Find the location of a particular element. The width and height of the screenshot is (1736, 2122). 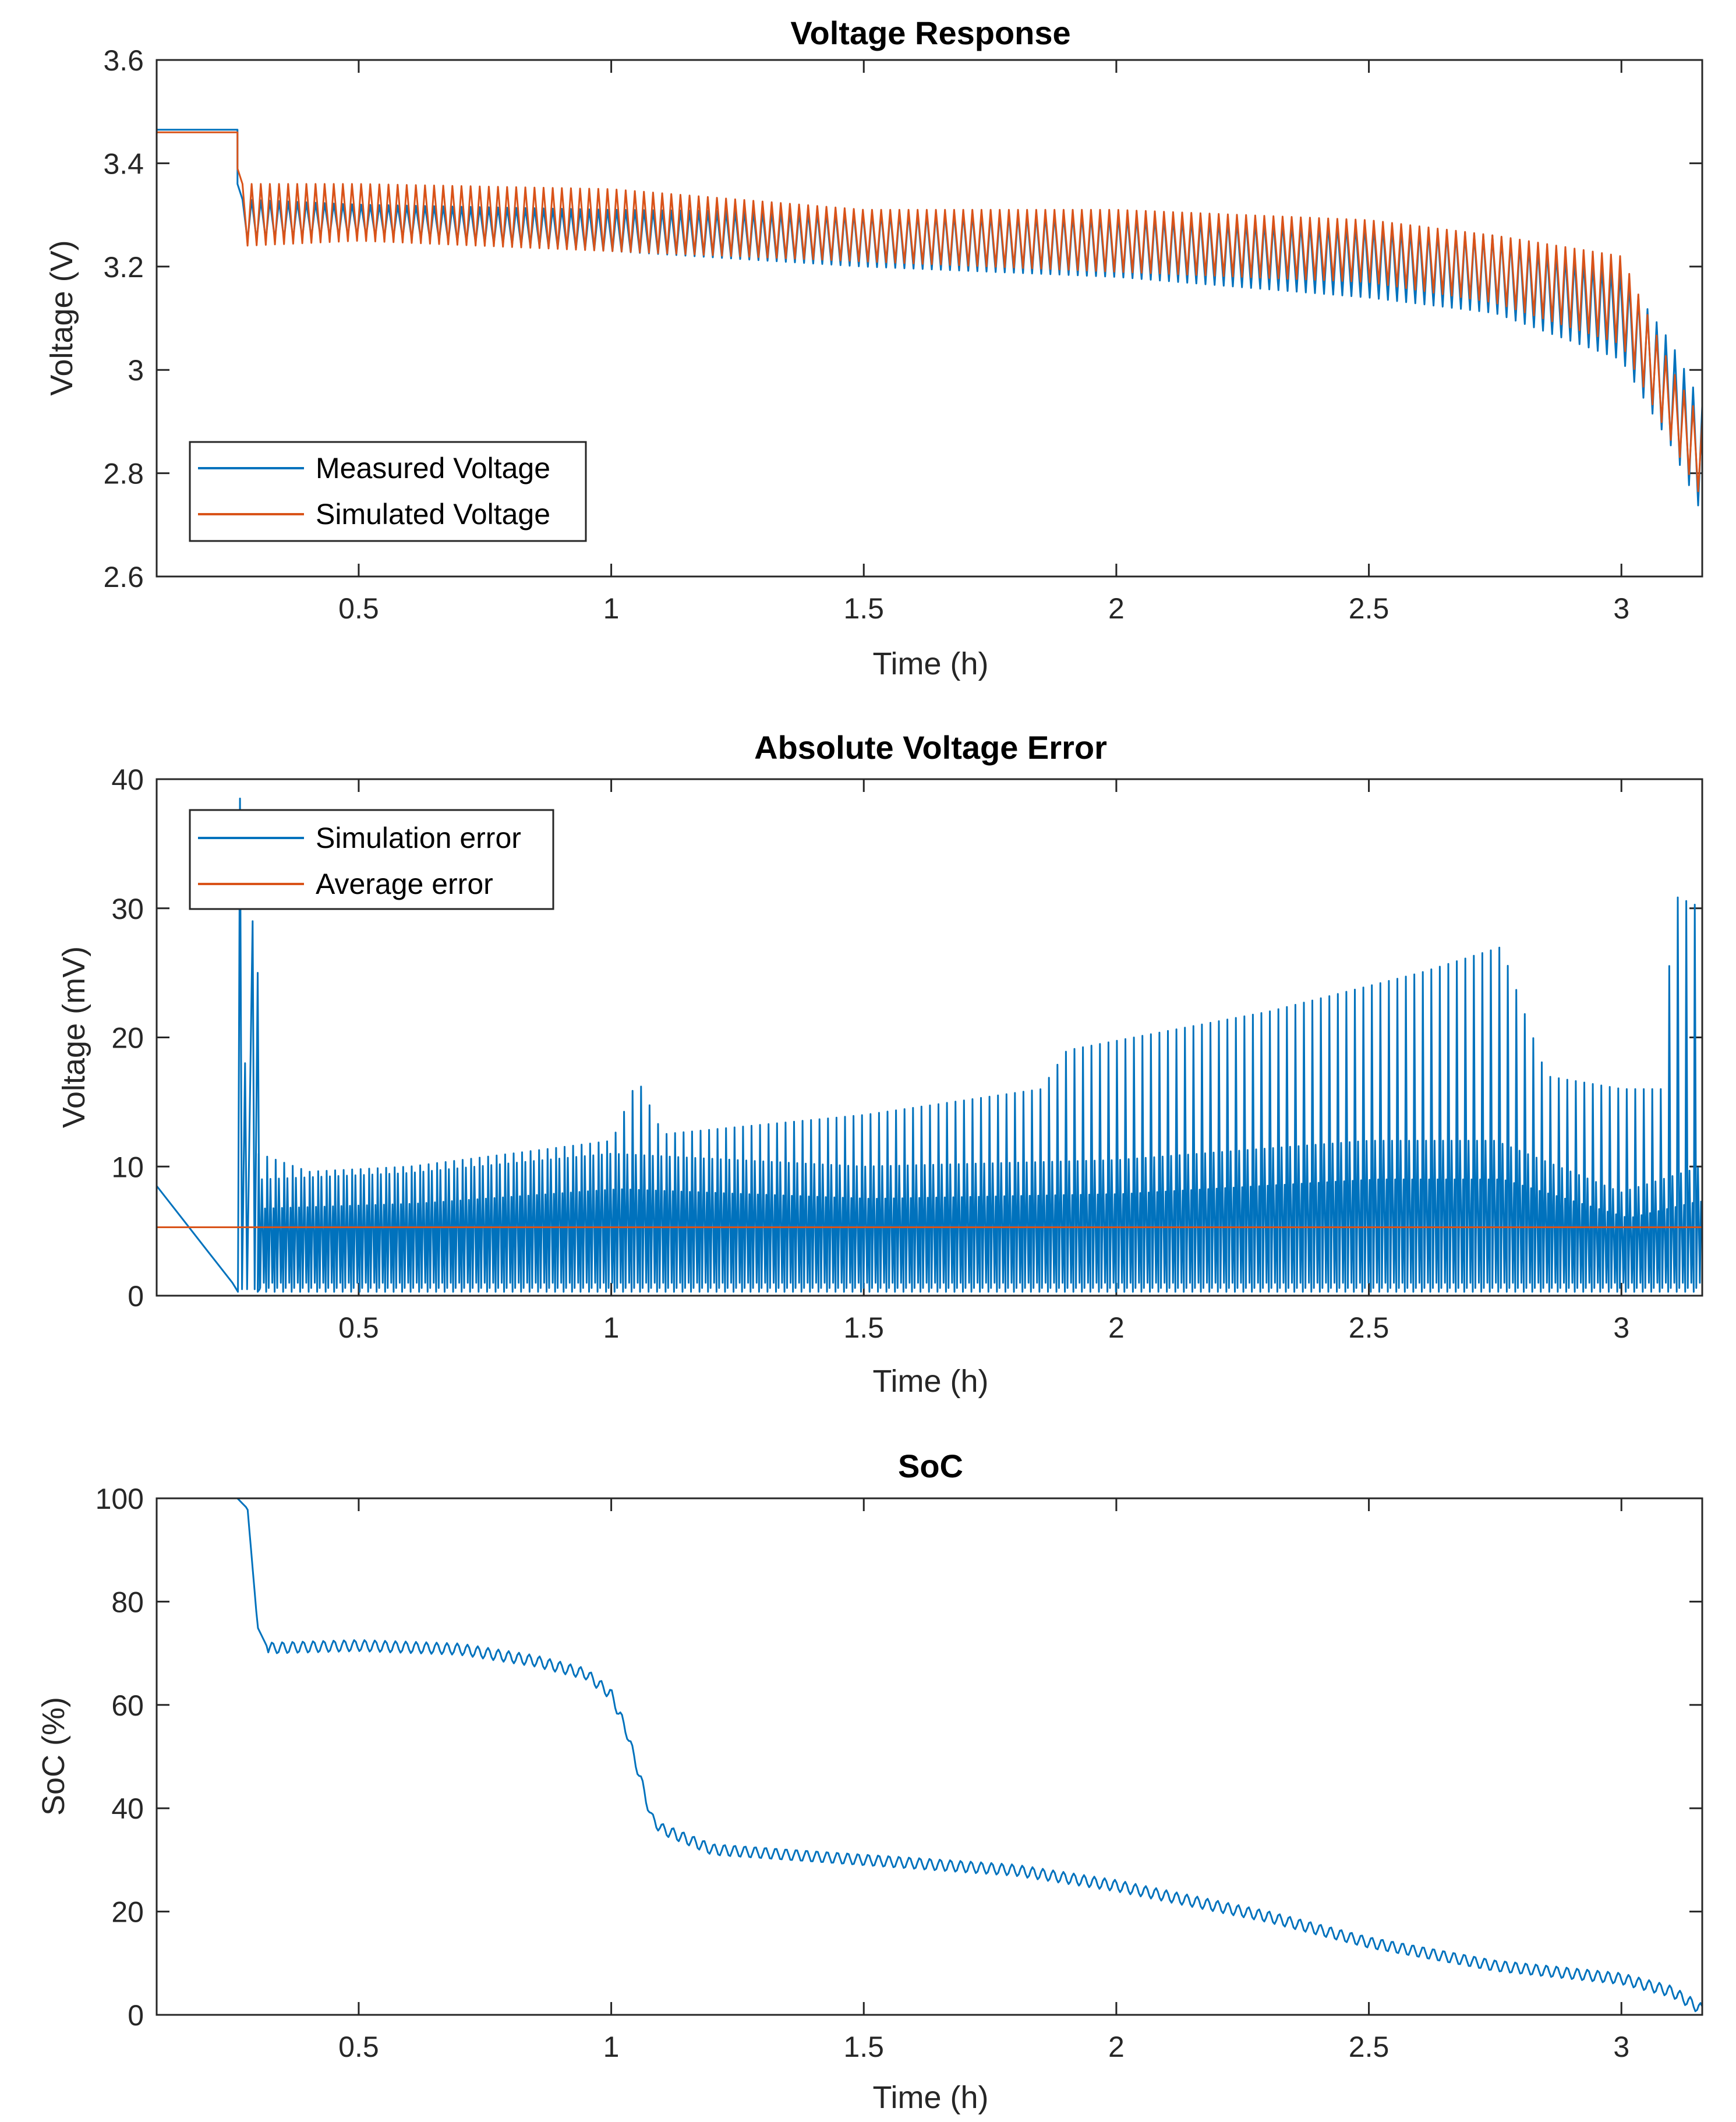

legend-label-measured: Measured Voltage is located at coordinates (433, 468).